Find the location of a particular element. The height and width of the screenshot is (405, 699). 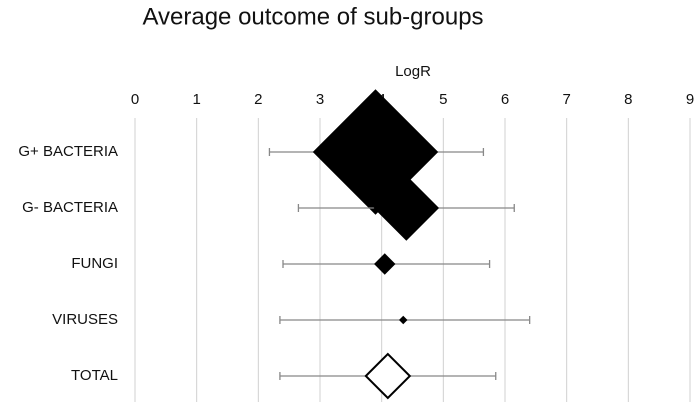

x-tick-label: 5 is located at coordinates (443, 99).